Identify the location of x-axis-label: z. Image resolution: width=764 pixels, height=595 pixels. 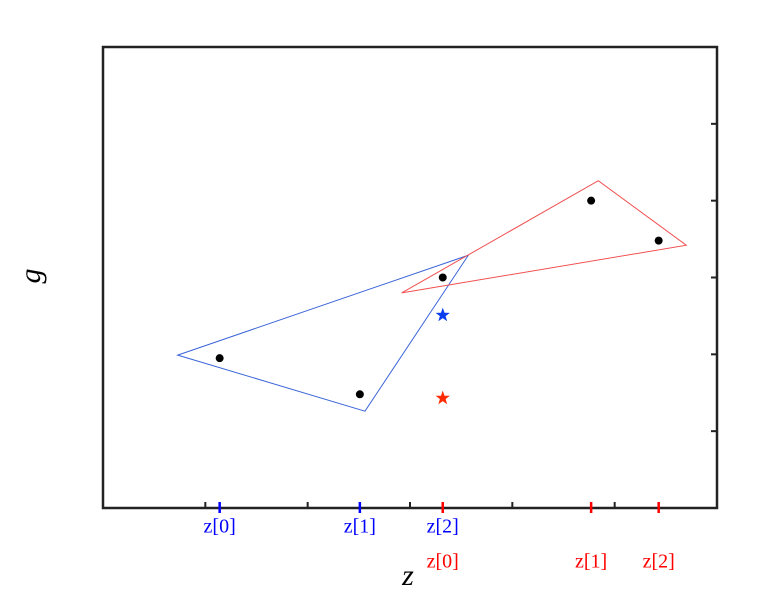
(407, 575).